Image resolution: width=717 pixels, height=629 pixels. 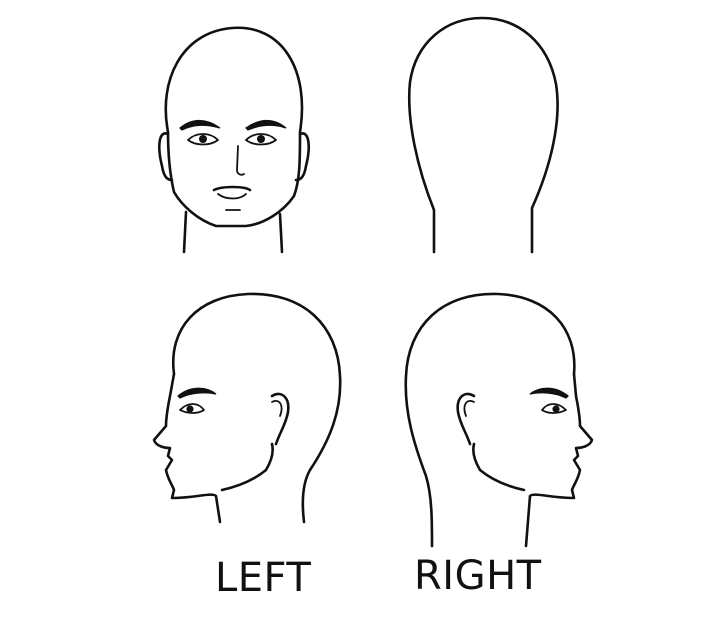 I want to click on left-profile-head, so click(x=247, y=408).